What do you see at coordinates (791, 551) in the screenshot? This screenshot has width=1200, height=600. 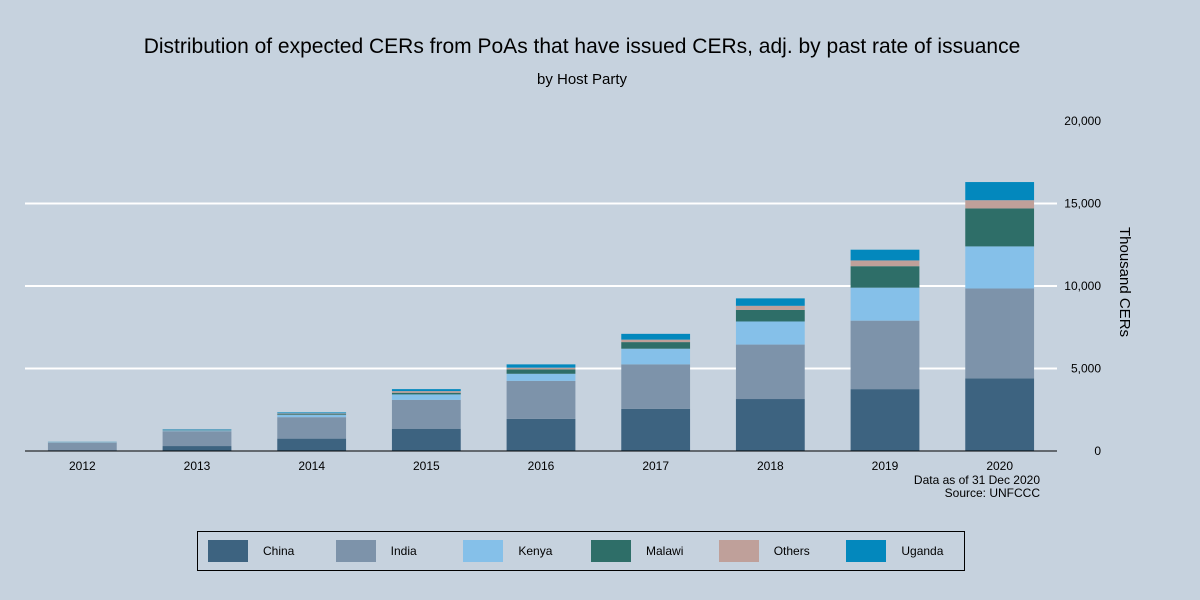 I see `legend-label-others: Others` at bounding box center [791, 551].